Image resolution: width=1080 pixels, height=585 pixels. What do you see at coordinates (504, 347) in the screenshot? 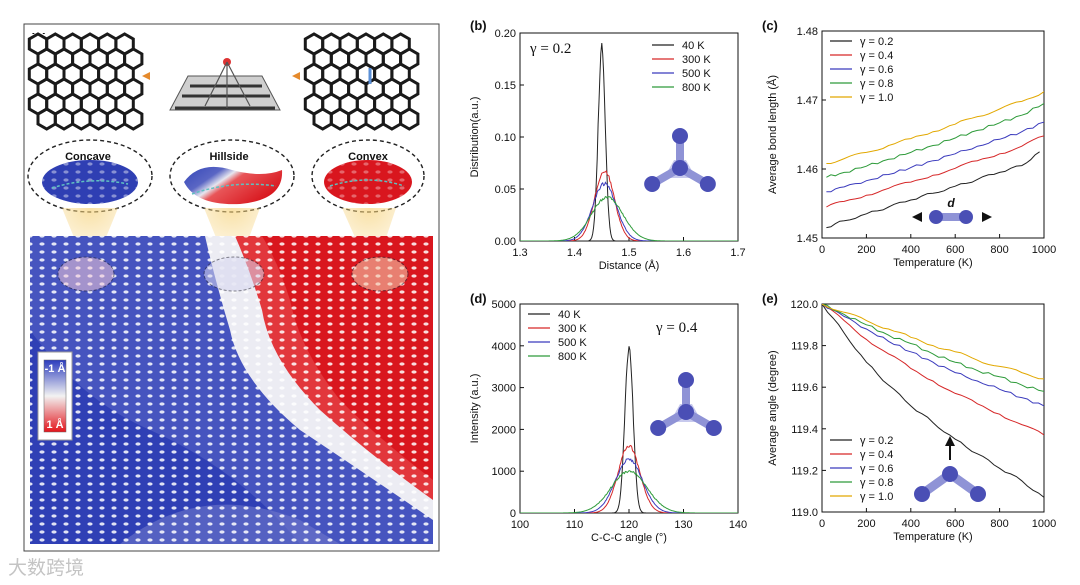
I see `y-tick-label: 4000` at bounding box center [504, 347].